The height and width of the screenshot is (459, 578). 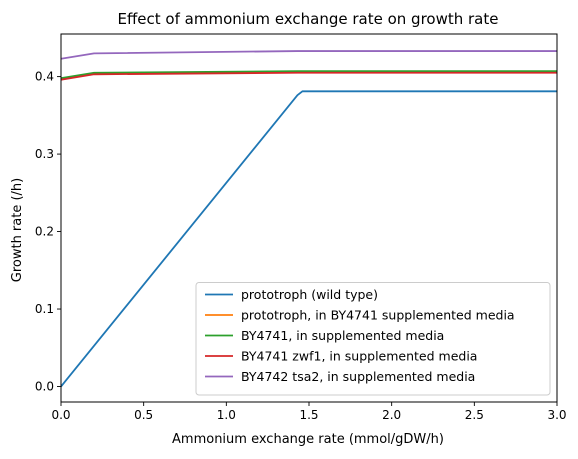 What do you see at coordinates (391, 415) in the screenshot?
I see `x-tick-label: 2.0` at bounding box center [391, 415].